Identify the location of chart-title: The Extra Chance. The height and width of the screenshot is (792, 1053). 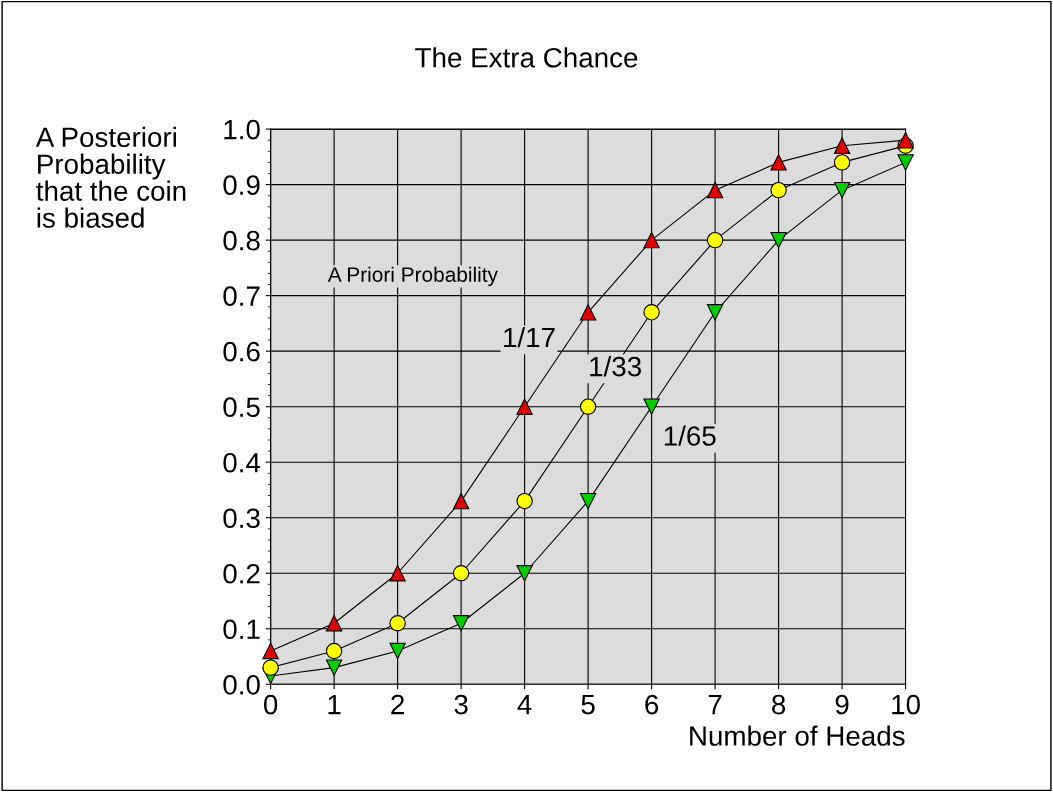
(526, 57).